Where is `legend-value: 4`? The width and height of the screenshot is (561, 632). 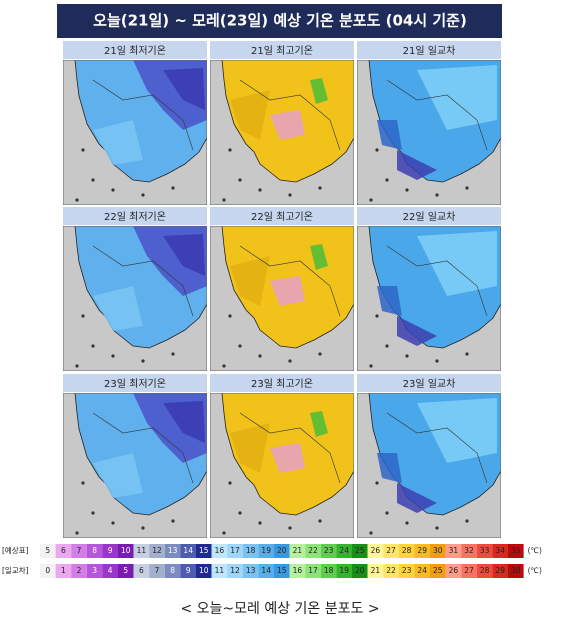 legend-value: 4 is located at coordinates (110, 570).